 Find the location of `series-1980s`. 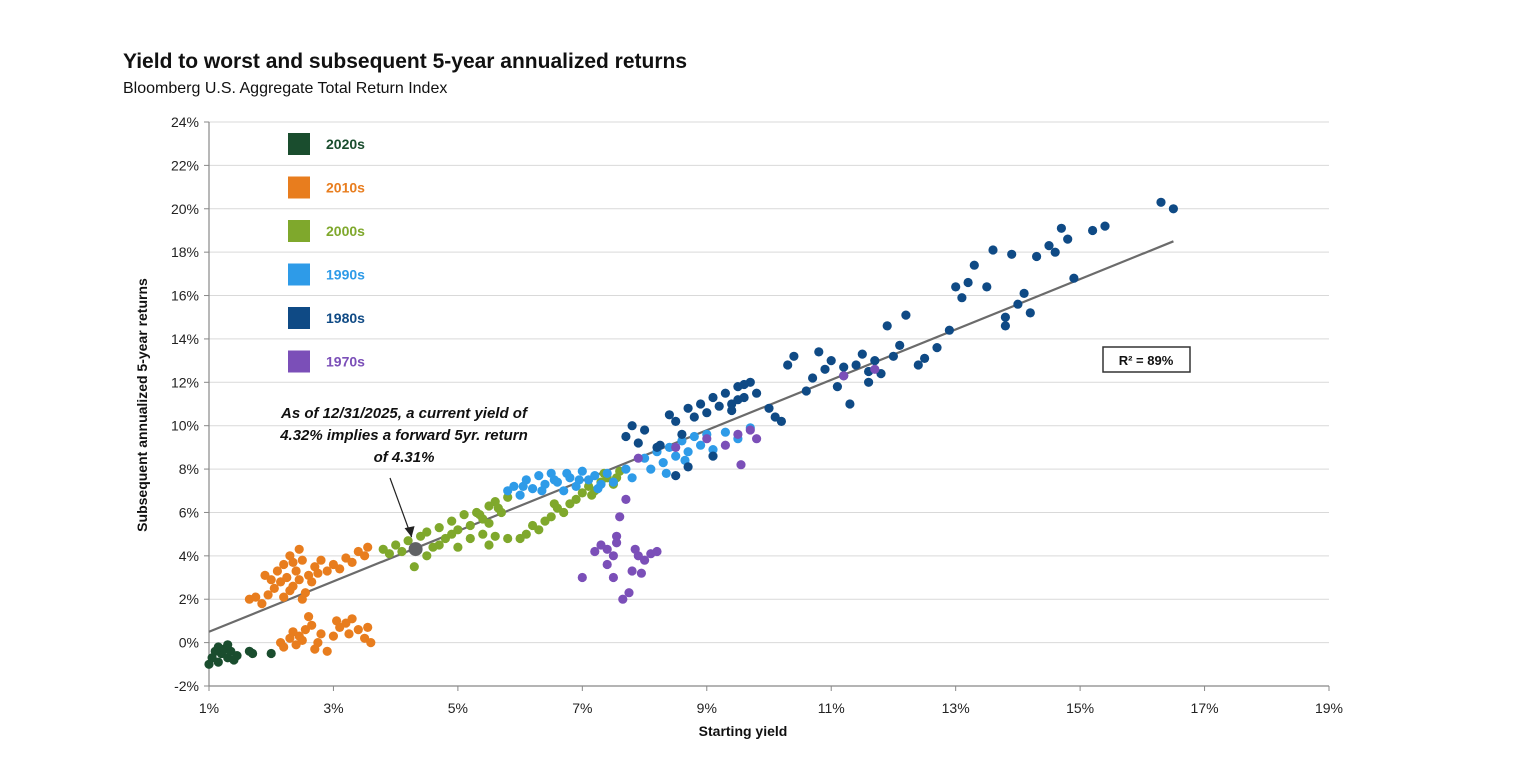

series-1980s is located at coordinates (899, 339).